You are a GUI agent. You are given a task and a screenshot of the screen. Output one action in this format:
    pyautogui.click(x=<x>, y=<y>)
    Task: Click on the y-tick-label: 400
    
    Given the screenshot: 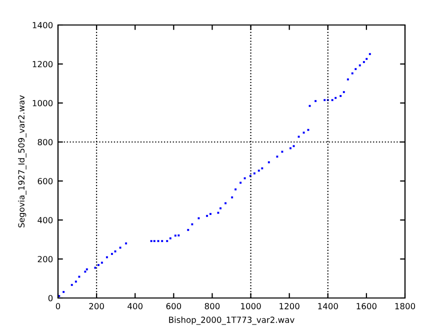 What is the action you would take?
    pyautogui.click(x=45, y=220)
    